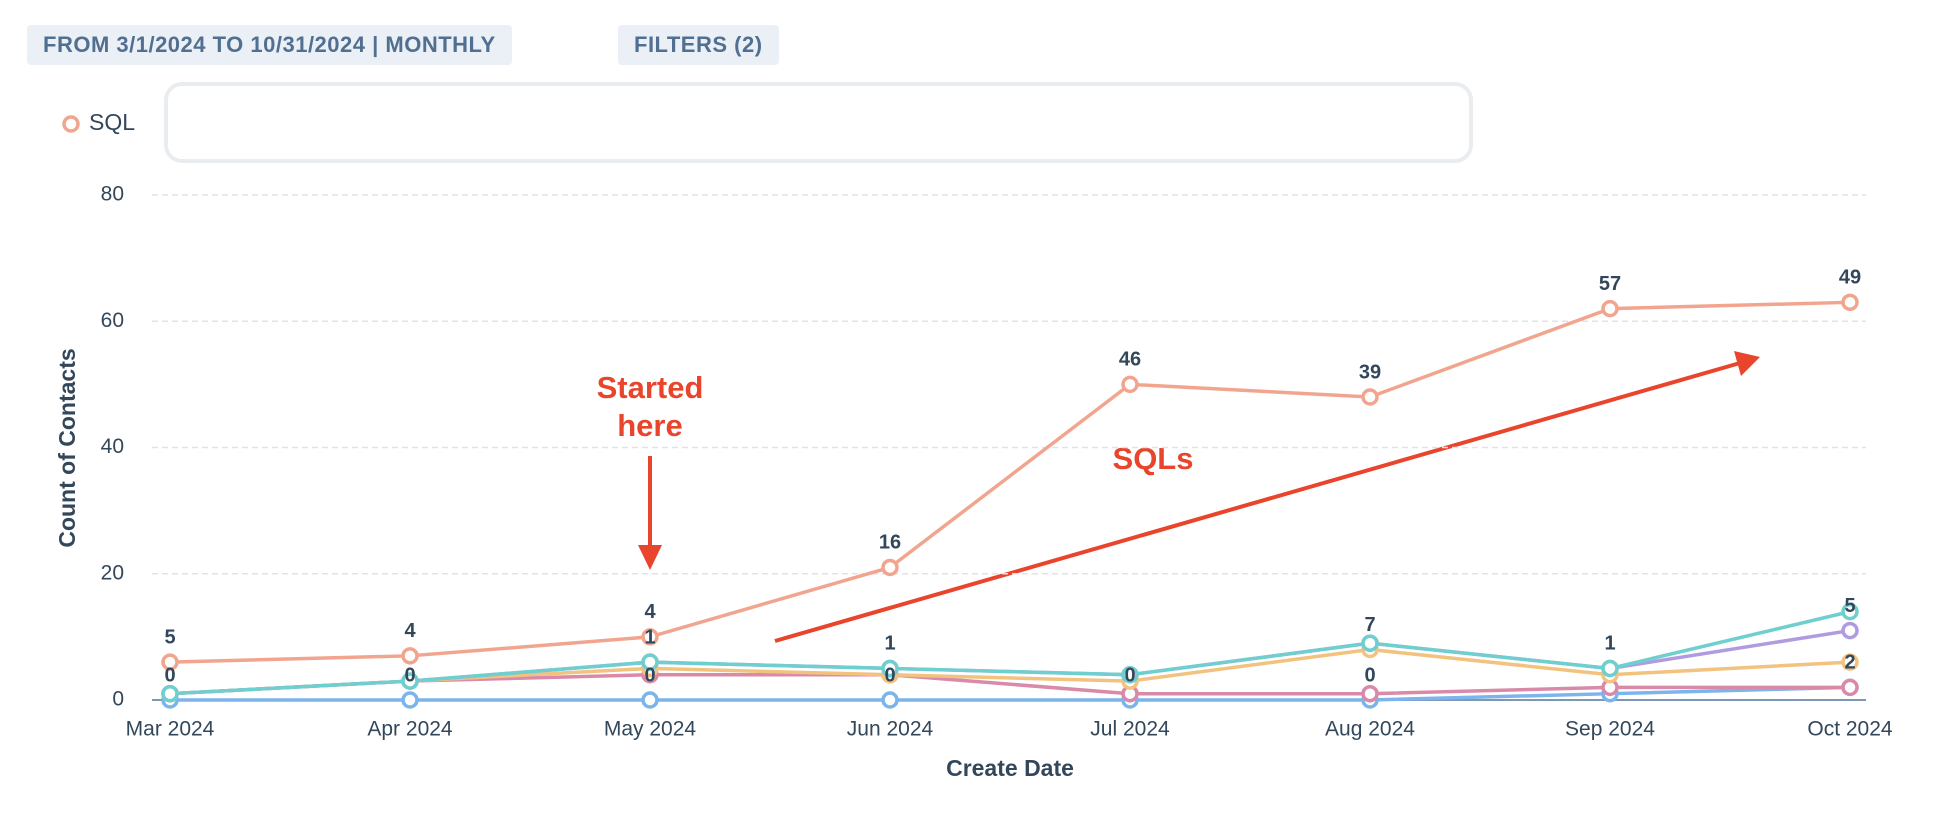 This screenshot has height=832, width=1938. What do you see at coordinates (1370, 372) in the screenshot?
I see `data-label: 39` at bounding box center [1370, 372].